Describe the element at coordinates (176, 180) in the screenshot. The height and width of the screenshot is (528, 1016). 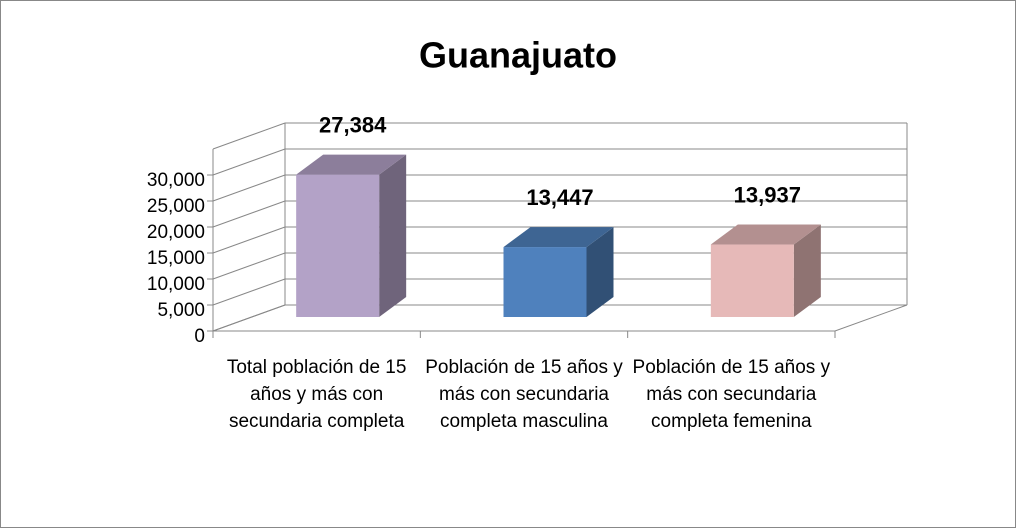
I see `y-tick-label: 30,000` at that location.